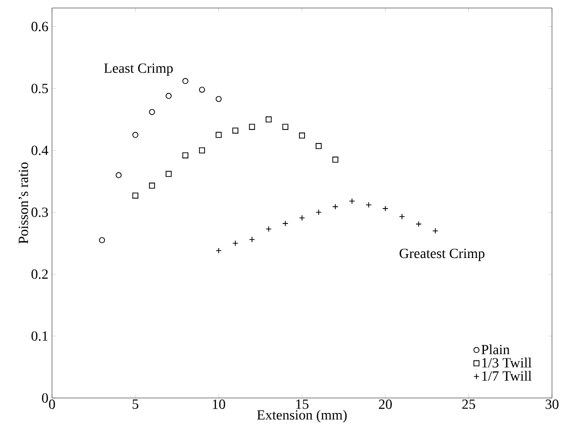  Describe the element at coordinates (23, 203) in the screenshot. I see `y-axis-title: Poisson’s ratio` at that location.